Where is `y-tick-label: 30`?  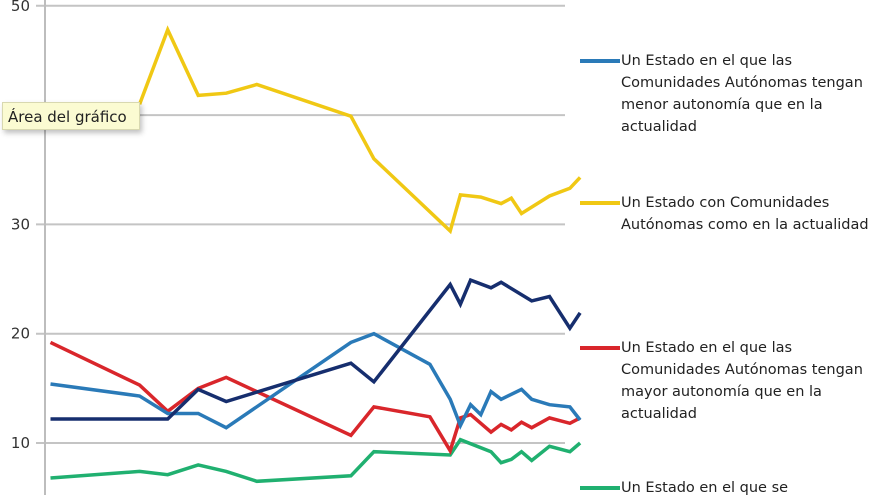
y-tick-label: 30 is located at coordinates (20, 224).